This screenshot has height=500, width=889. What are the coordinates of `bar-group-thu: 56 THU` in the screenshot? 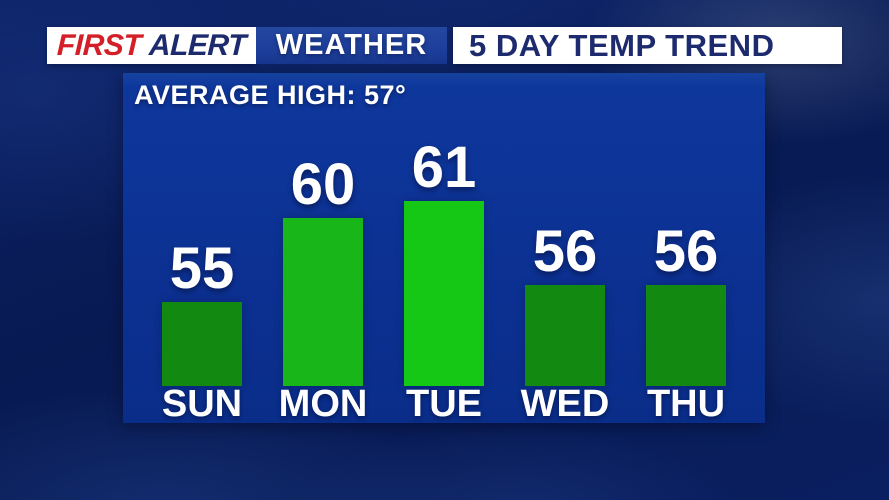 It's located at (686, 321).